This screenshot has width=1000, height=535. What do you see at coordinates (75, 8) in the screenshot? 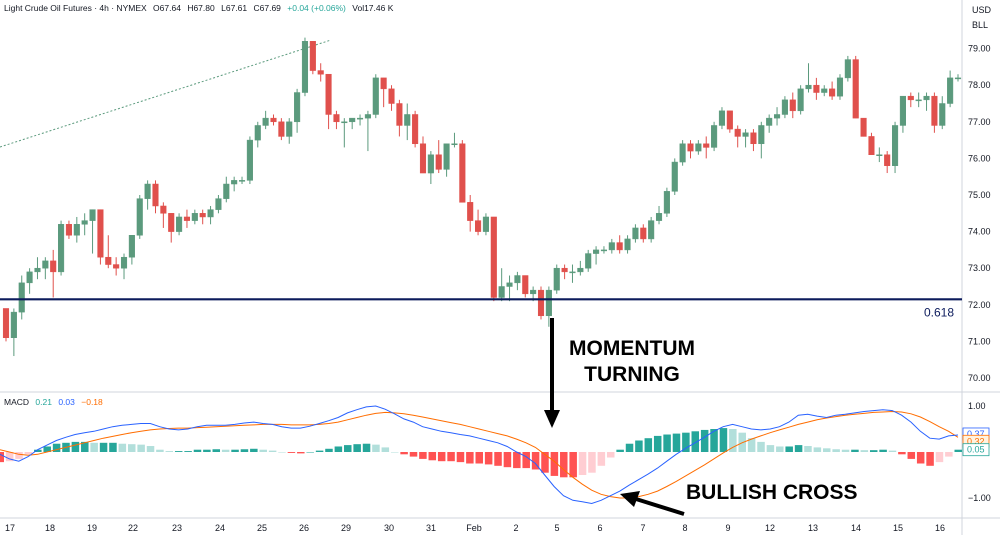
I see `symbol-name: Light Crude Oil Futures · 4h · NYMEX` at bounding box center [75, 8].